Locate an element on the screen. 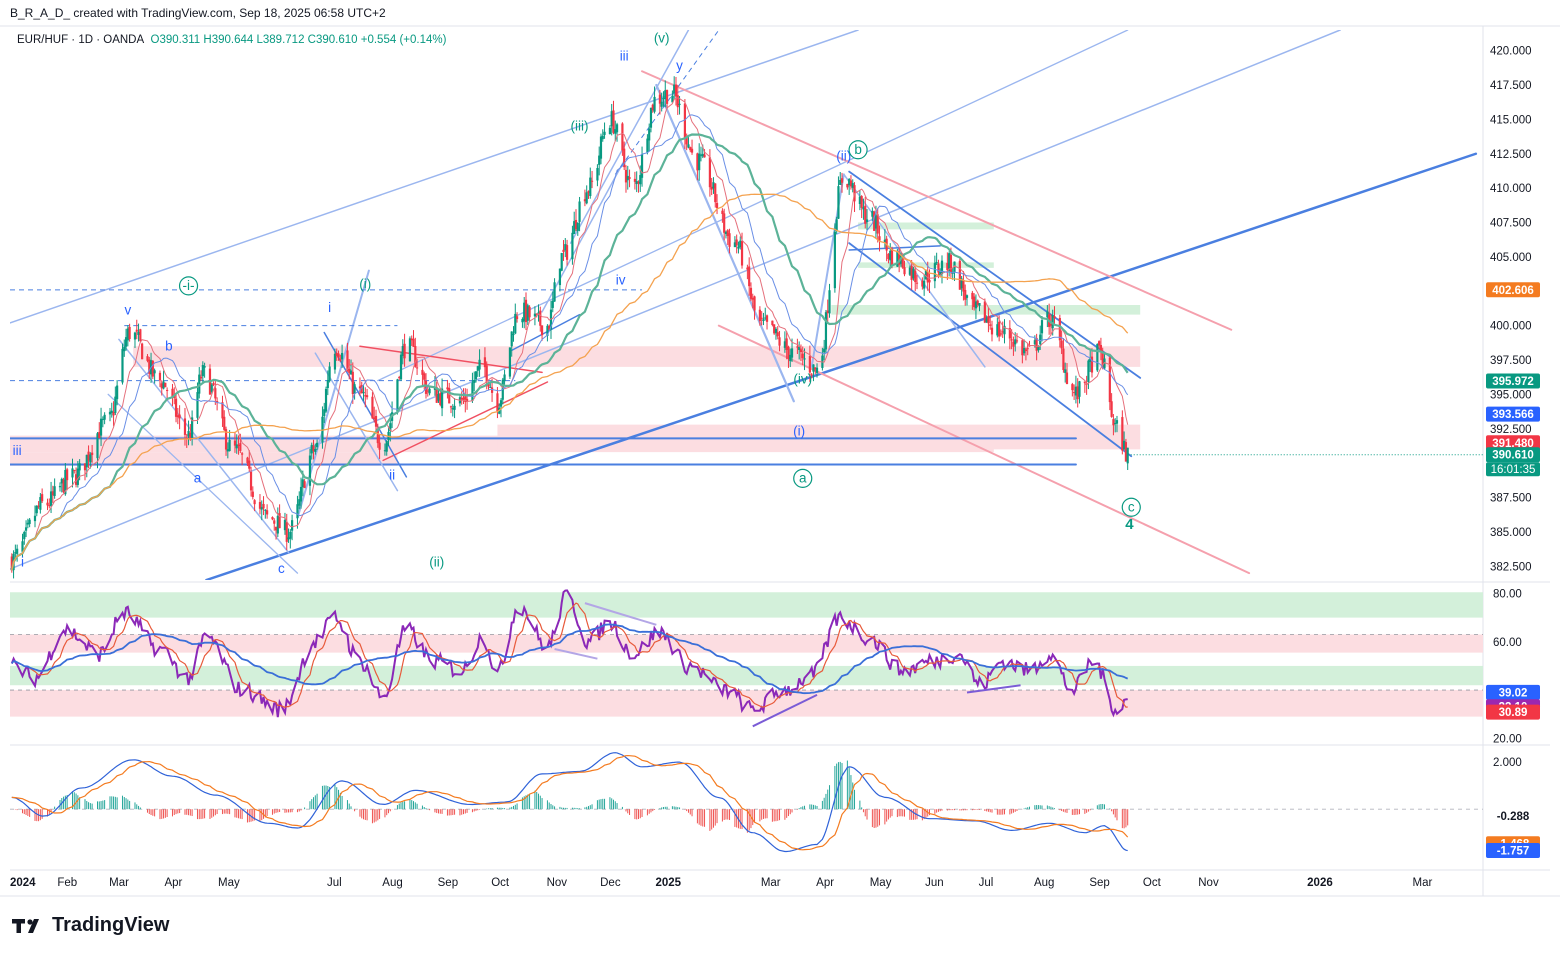 This screenshot has width=1560, height=957. ohlc-close: C390.610 is located at coordinates (332, 40).